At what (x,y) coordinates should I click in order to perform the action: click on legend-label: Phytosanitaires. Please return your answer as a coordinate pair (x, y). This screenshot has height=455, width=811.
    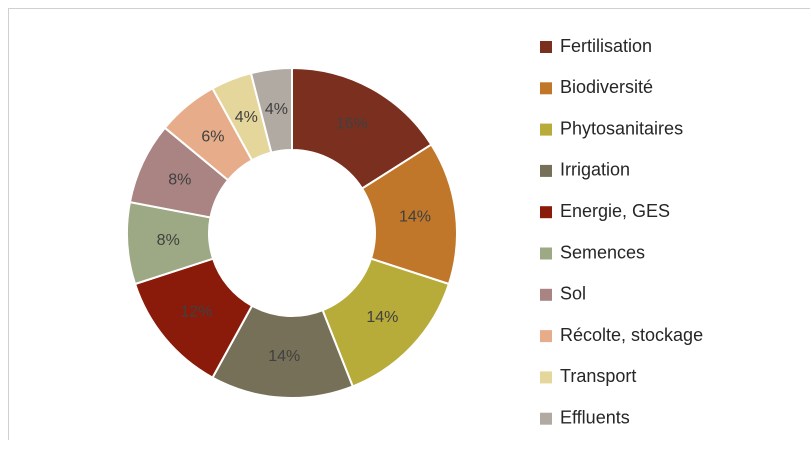
    Looking at the image, I should click on (621, 128).